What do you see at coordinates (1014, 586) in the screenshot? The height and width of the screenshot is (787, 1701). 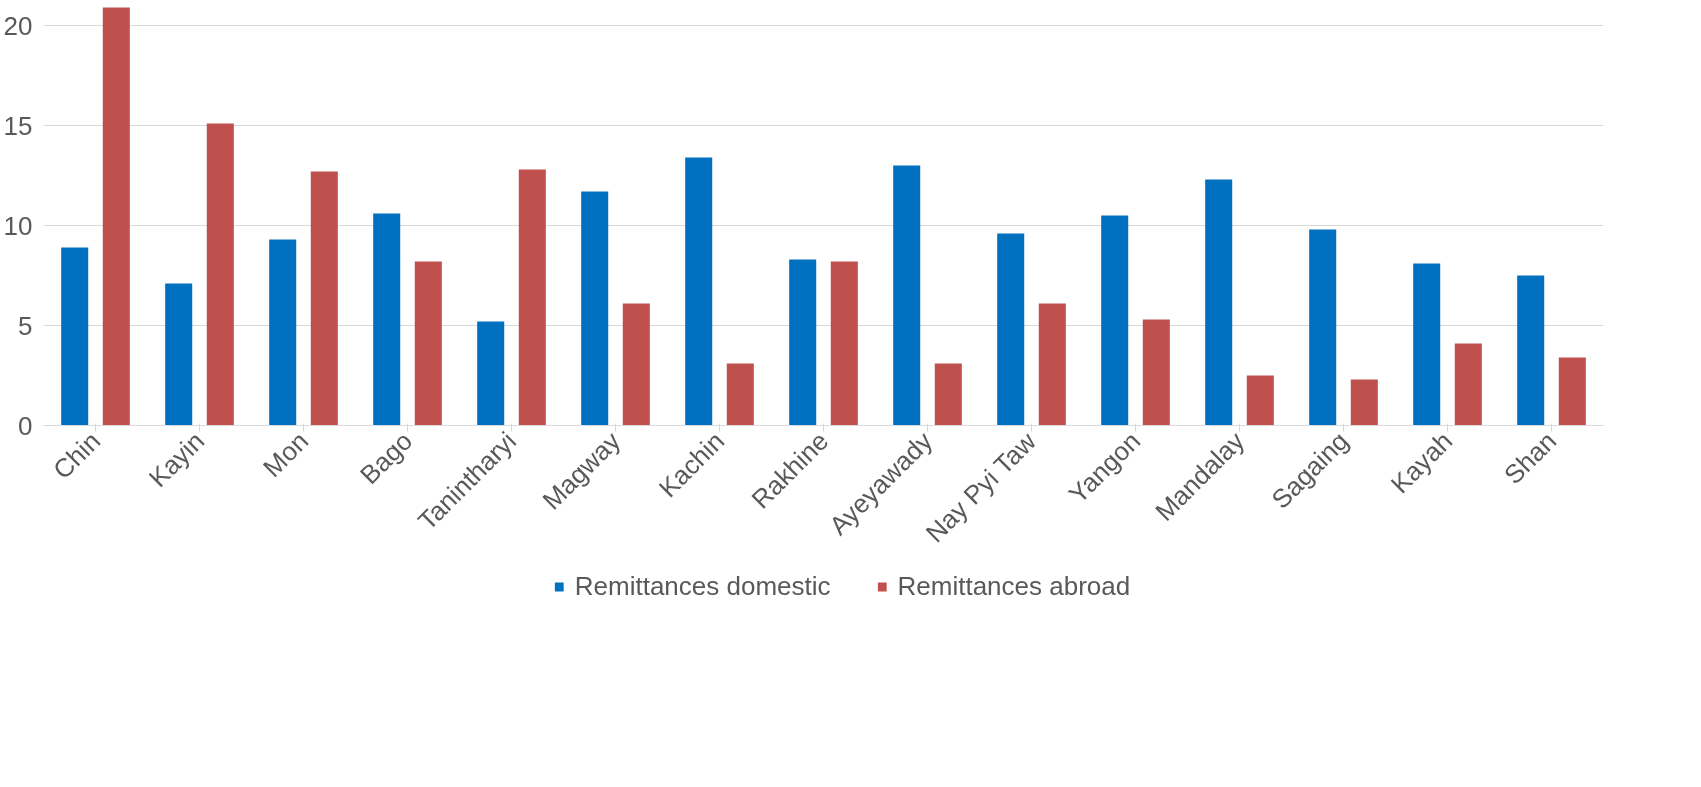 I see `legend-label: Remittances abroad` at bounding box center [1014, 586].